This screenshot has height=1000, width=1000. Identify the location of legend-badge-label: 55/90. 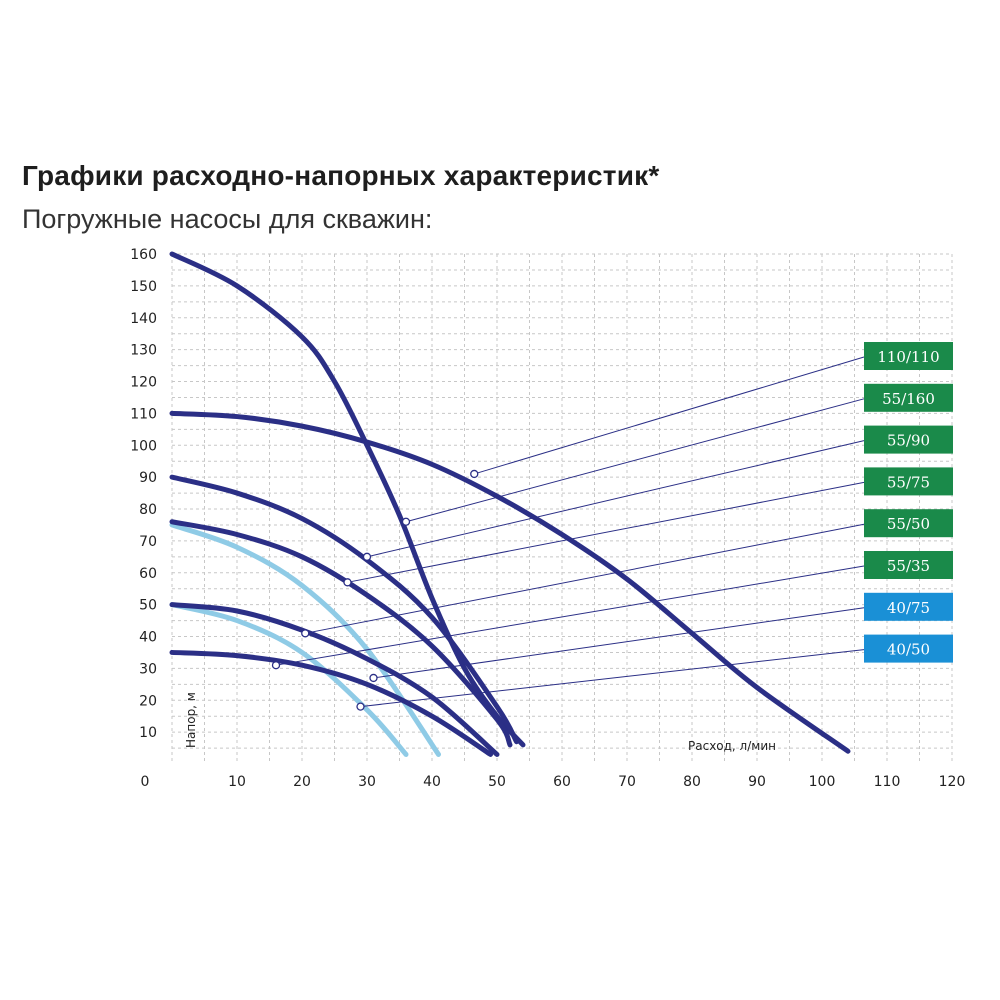
(908, 441).